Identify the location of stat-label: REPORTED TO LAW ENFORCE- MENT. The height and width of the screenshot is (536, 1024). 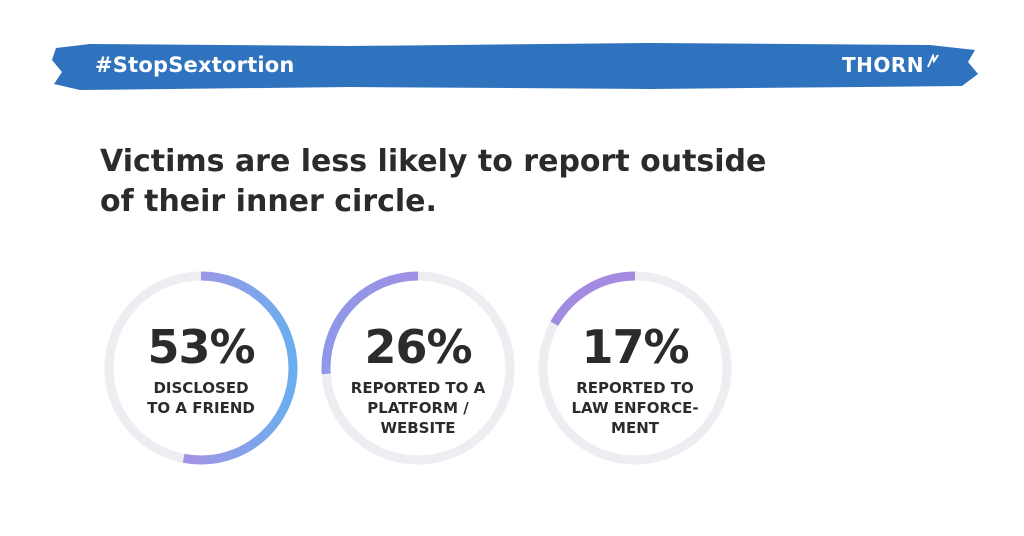
(635, 408).